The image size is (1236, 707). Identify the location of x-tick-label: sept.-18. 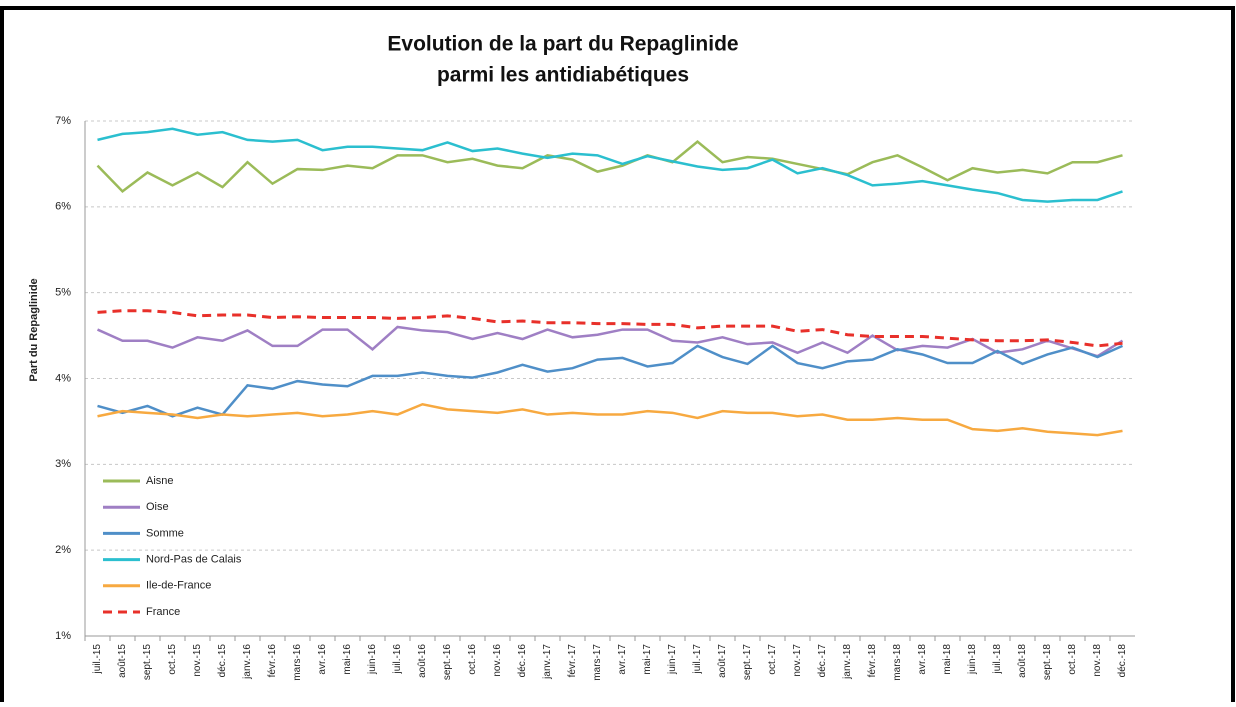
(1047, 662).